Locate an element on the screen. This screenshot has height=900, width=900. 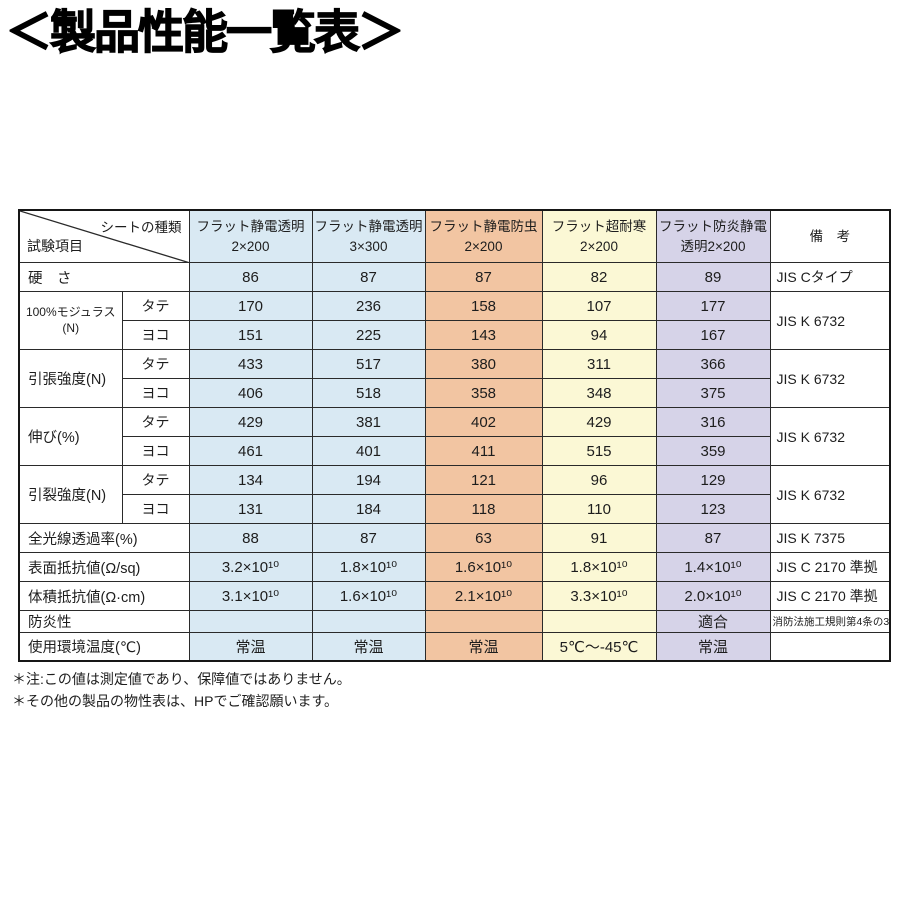
value-cell: 91 is located at coordinates (599, 538).